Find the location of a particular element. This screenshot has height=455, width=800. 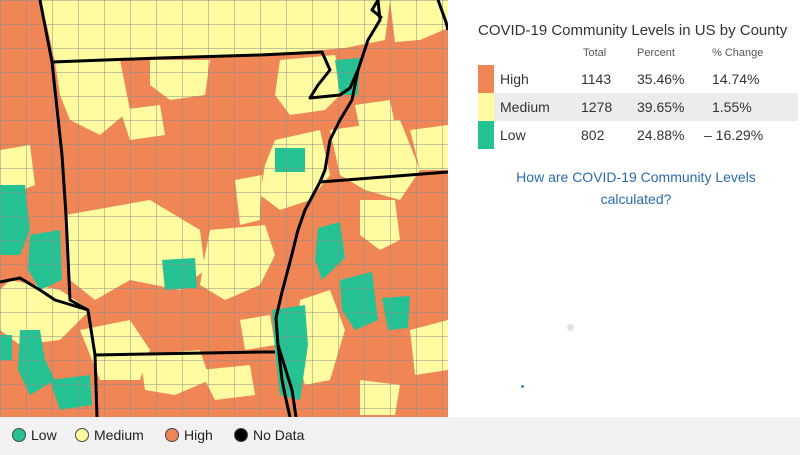

column-header-percent: Percent is located at coordinates (656, 53).